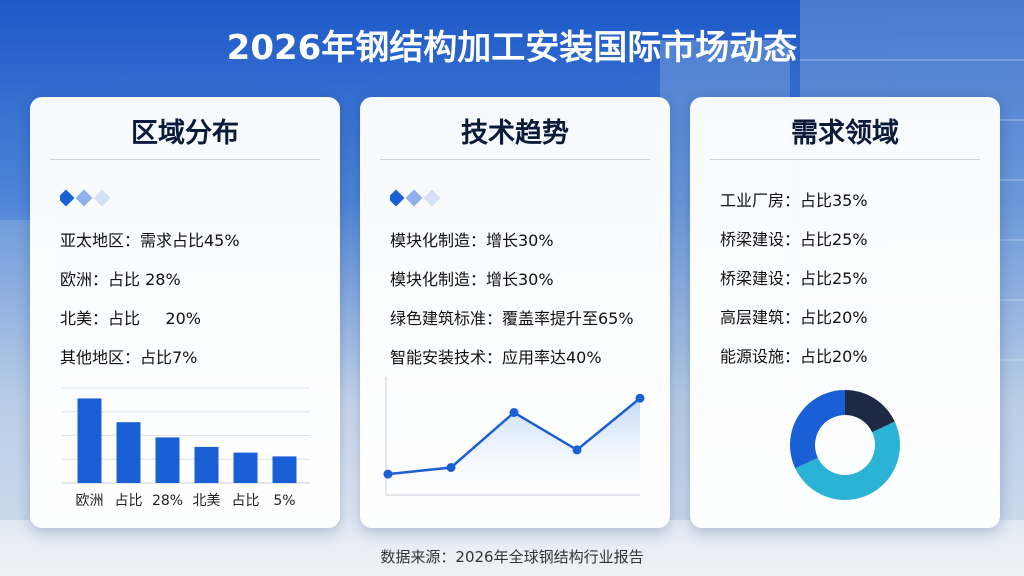 The height and width of the screenshot is (576, 1024). I want to click on x-tick-label: 28%, so click(167, 501).